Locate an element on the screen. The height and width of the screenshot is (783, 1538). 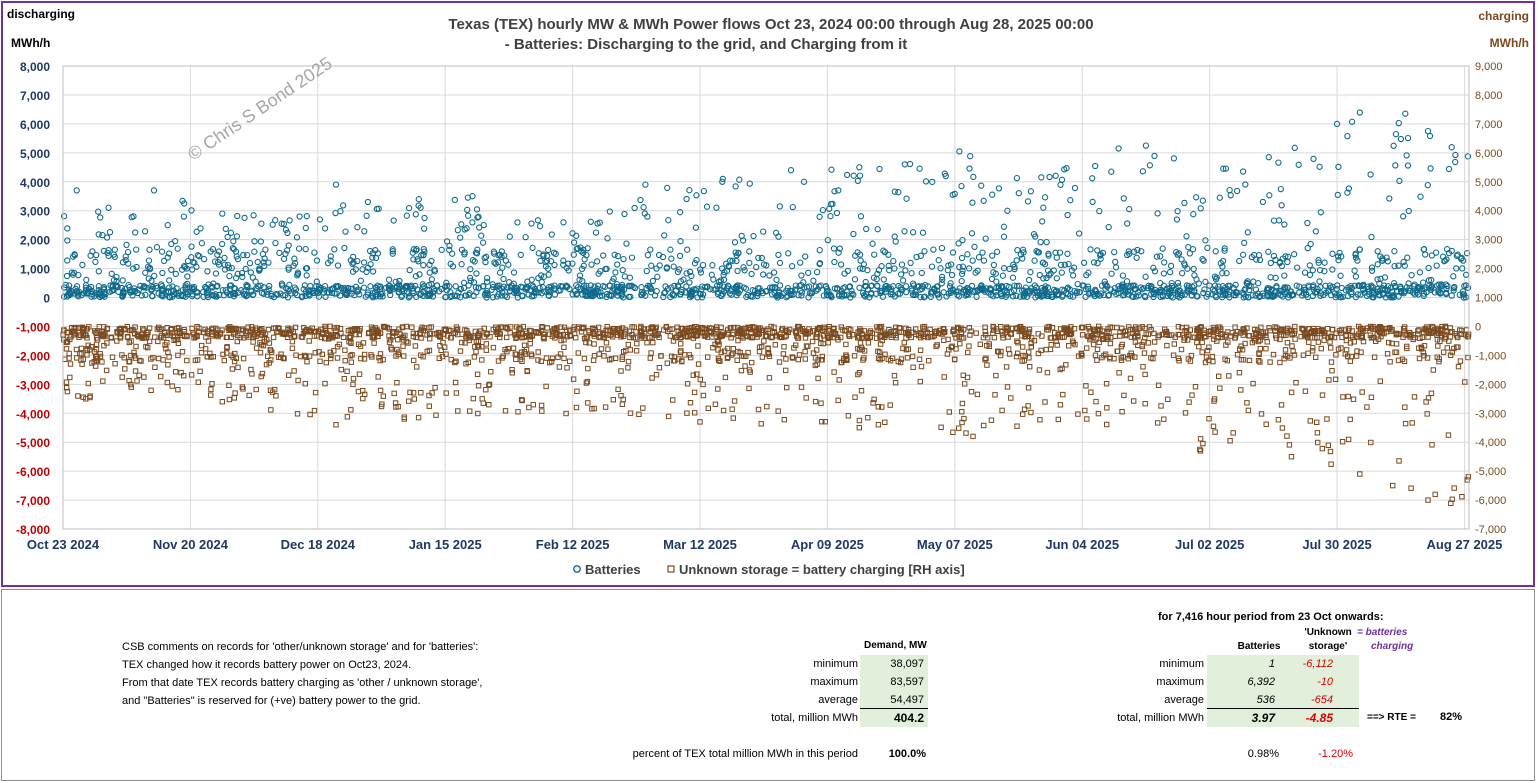
y-tick-right: 6,000 is located at coordinates (1489, 154).